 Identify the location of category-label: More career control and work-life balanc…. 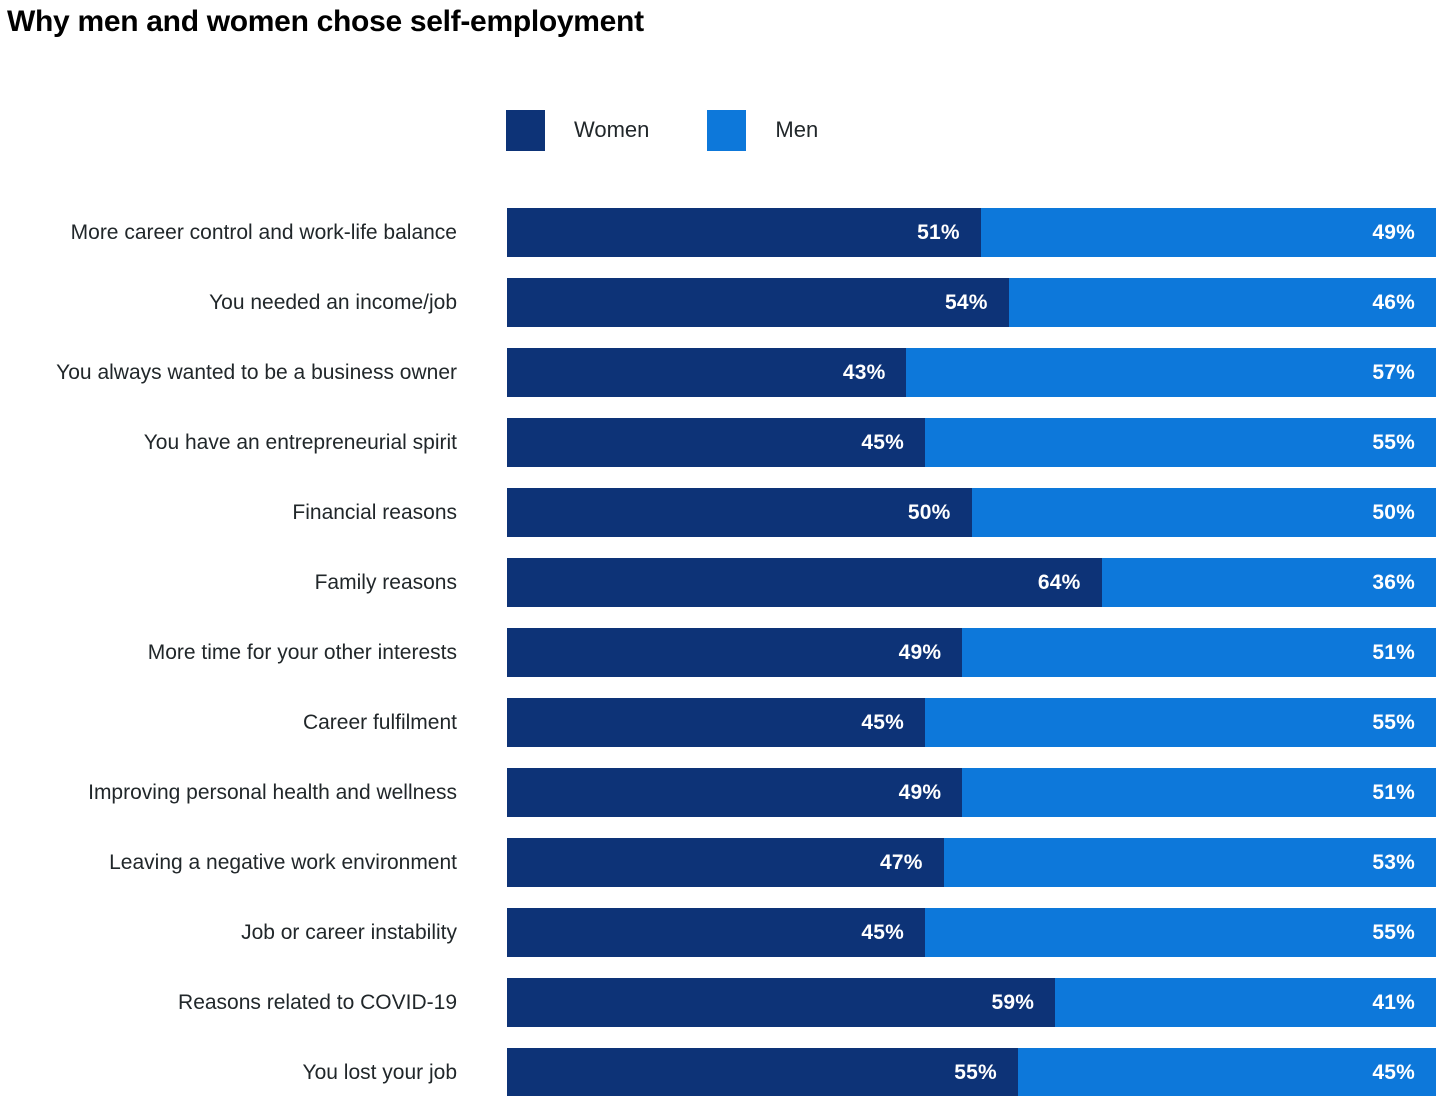
(263, 232).